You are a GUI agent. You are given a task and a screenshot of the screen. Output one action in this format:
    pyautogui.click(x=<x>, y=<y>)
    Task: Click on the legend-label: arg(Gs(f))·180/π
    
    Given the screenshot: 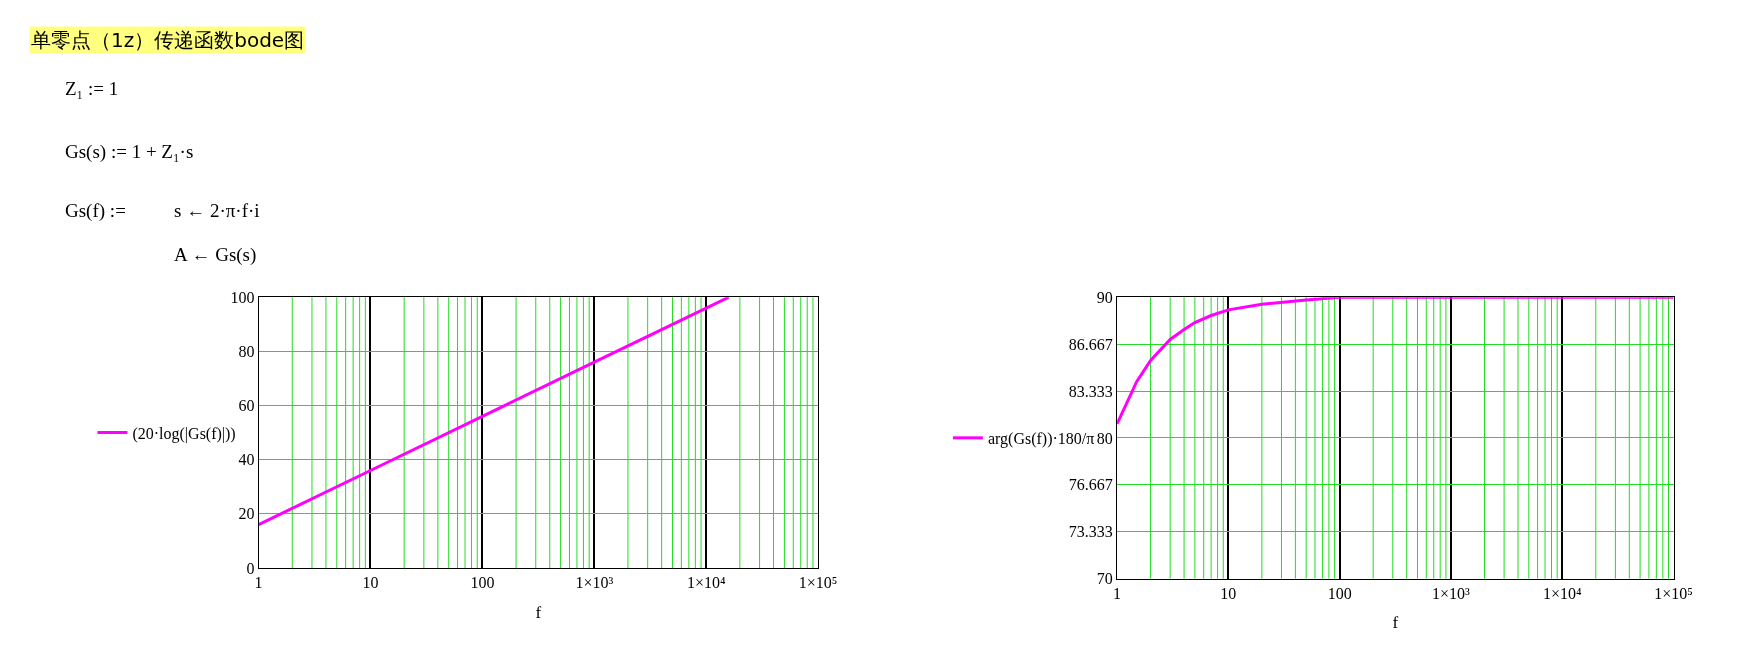 What is the action you would take?
    pyautogui.click(x=1041, y=439)
    